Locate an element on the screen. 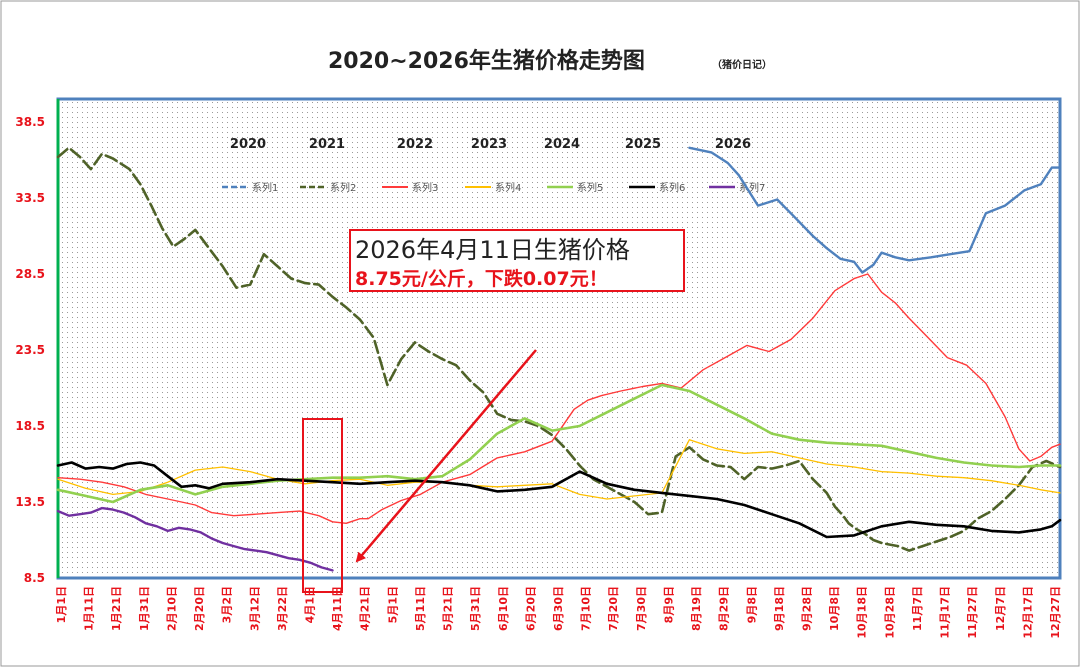 Image resolution: width=1080 pixels, height=667 pixels. x-tick-label: 11月7日 is located at coordinates (917, 608).